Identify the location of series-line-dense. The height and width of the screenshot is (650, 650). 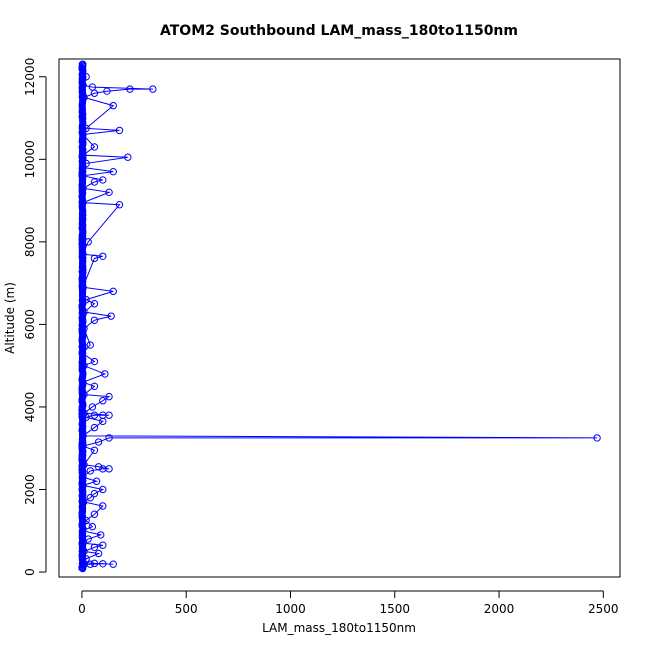
(82, 316).